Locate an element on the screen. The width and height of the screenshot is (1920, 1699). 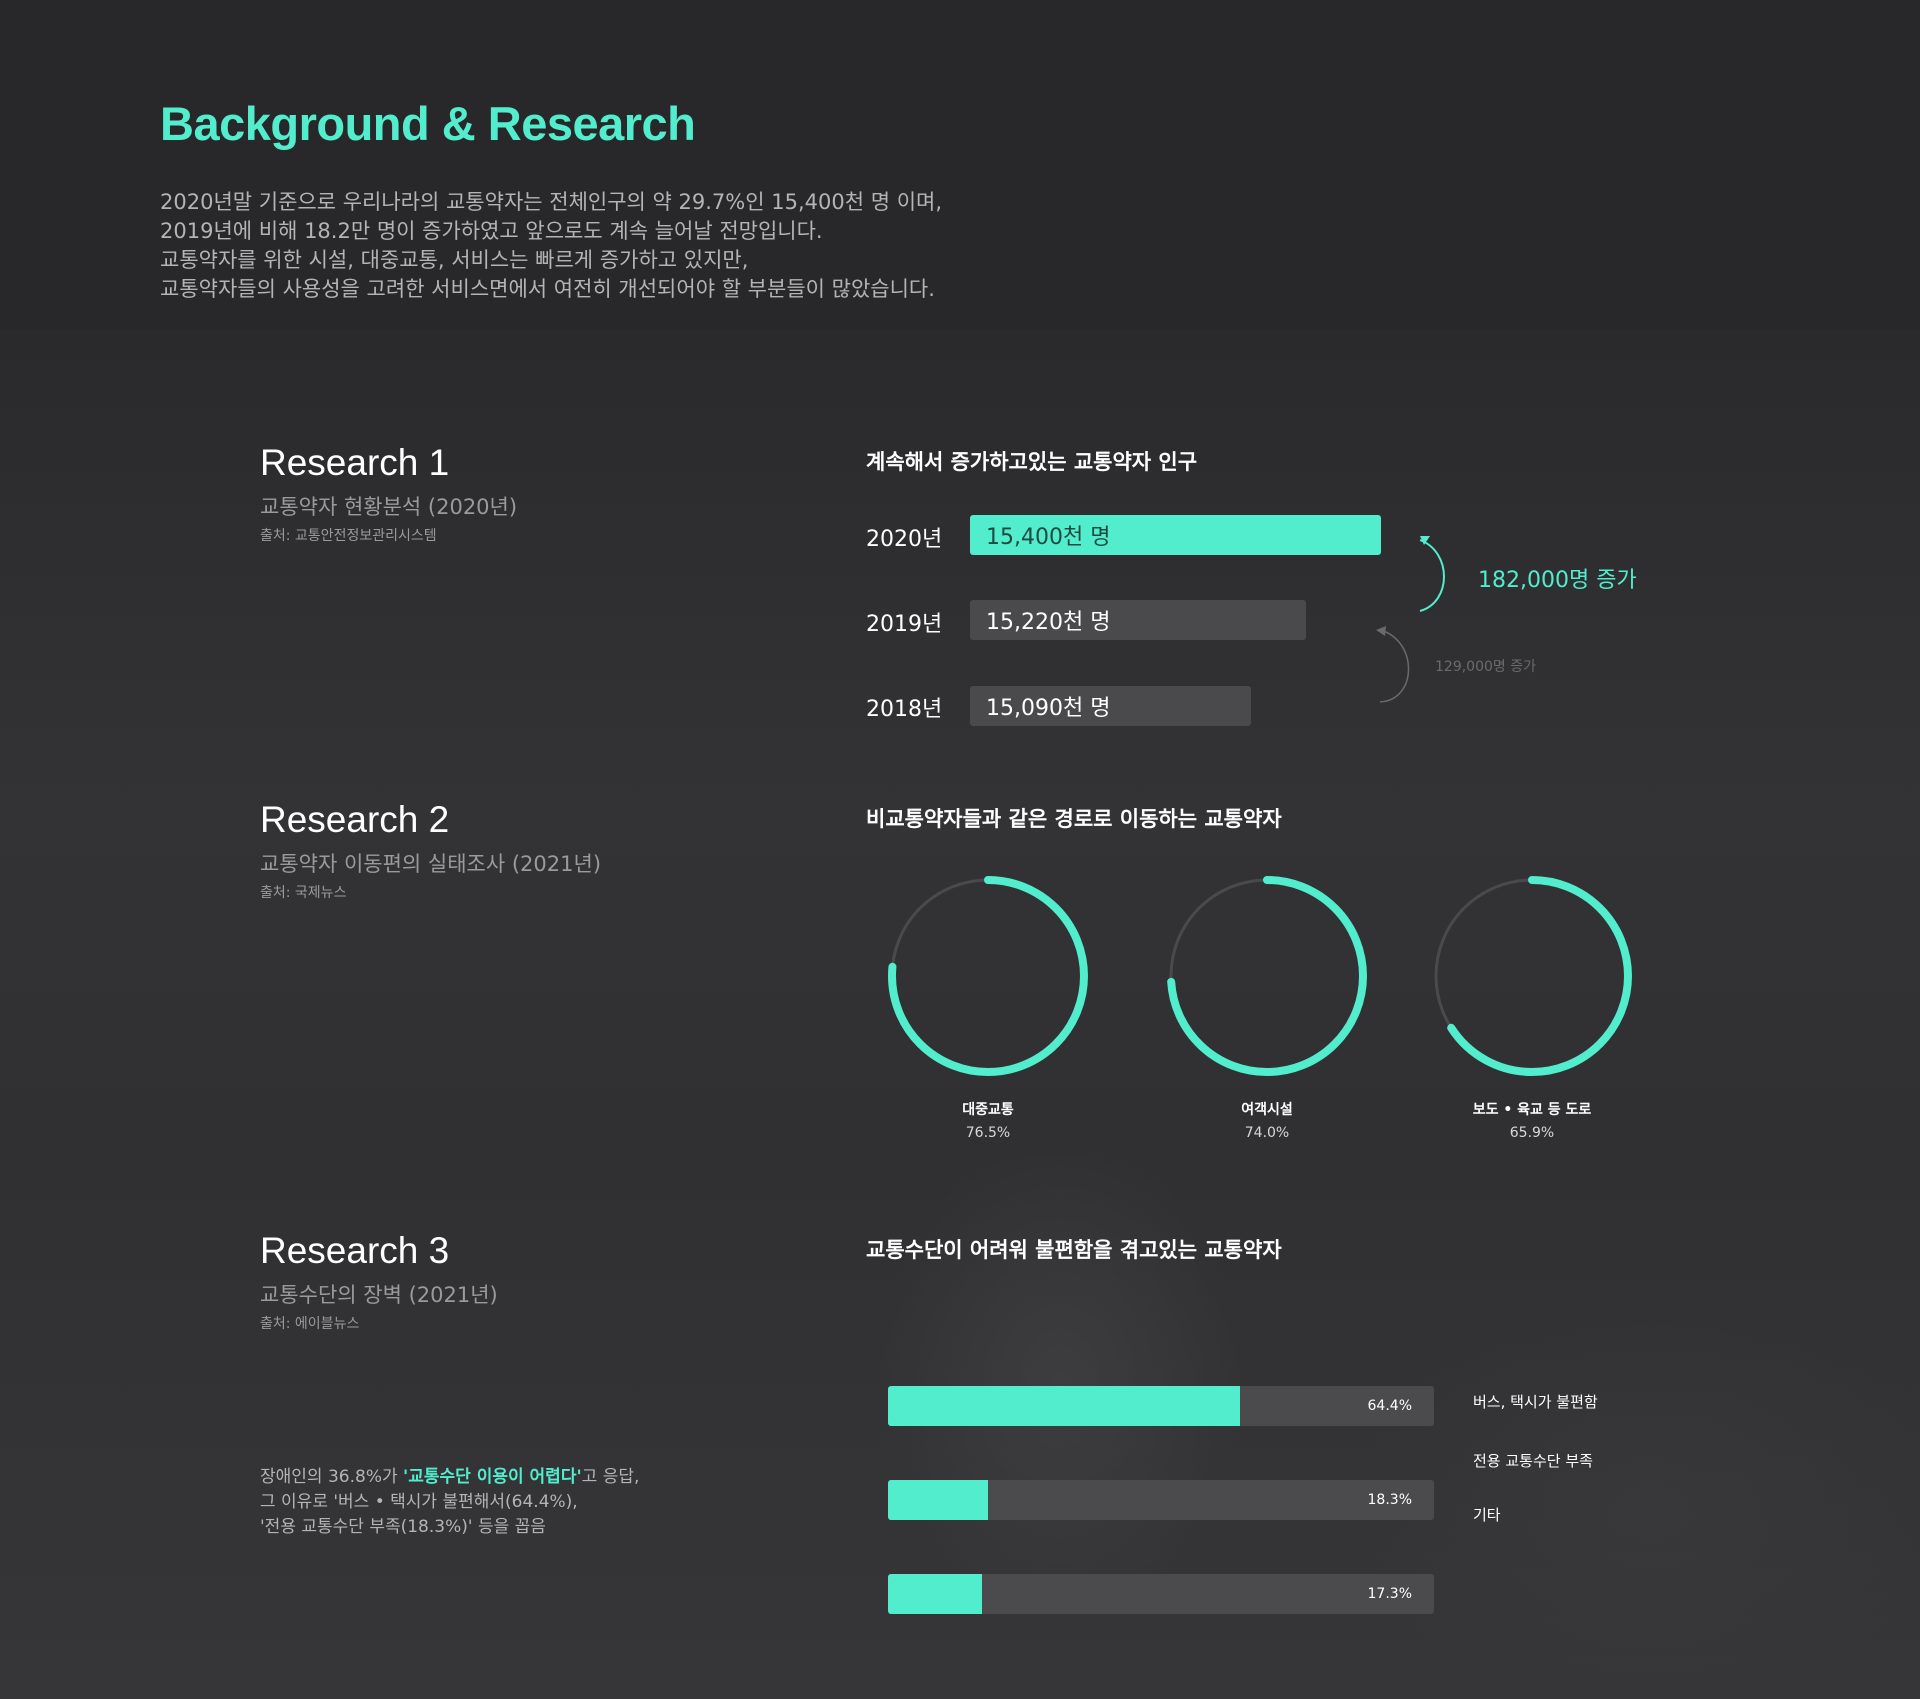
chart1-bar: 15,220천 명 is located at coordinates (1138, 620).